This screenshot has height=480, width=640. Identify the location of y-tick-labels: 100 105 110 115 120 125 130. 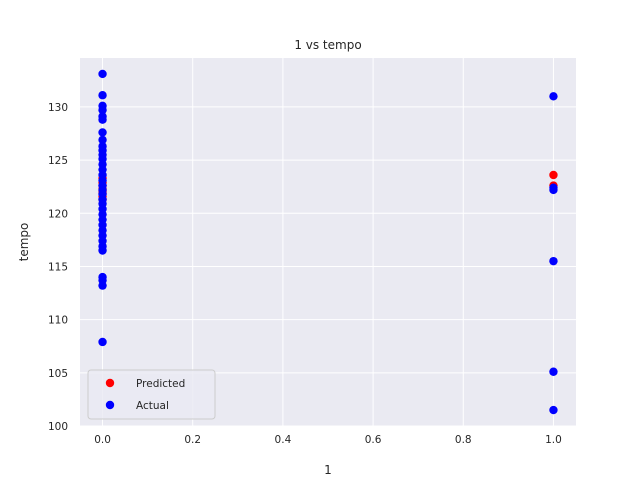
(58, 267).